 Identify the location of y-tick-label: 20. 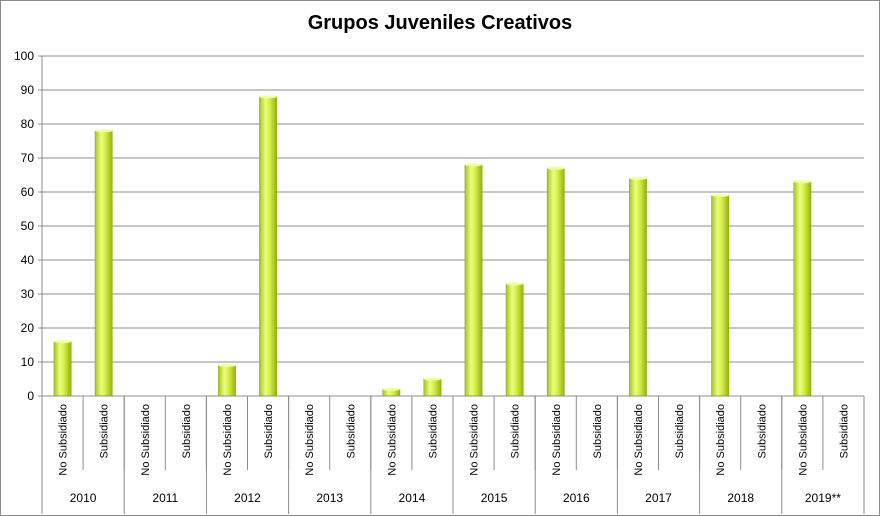
(28, 328).